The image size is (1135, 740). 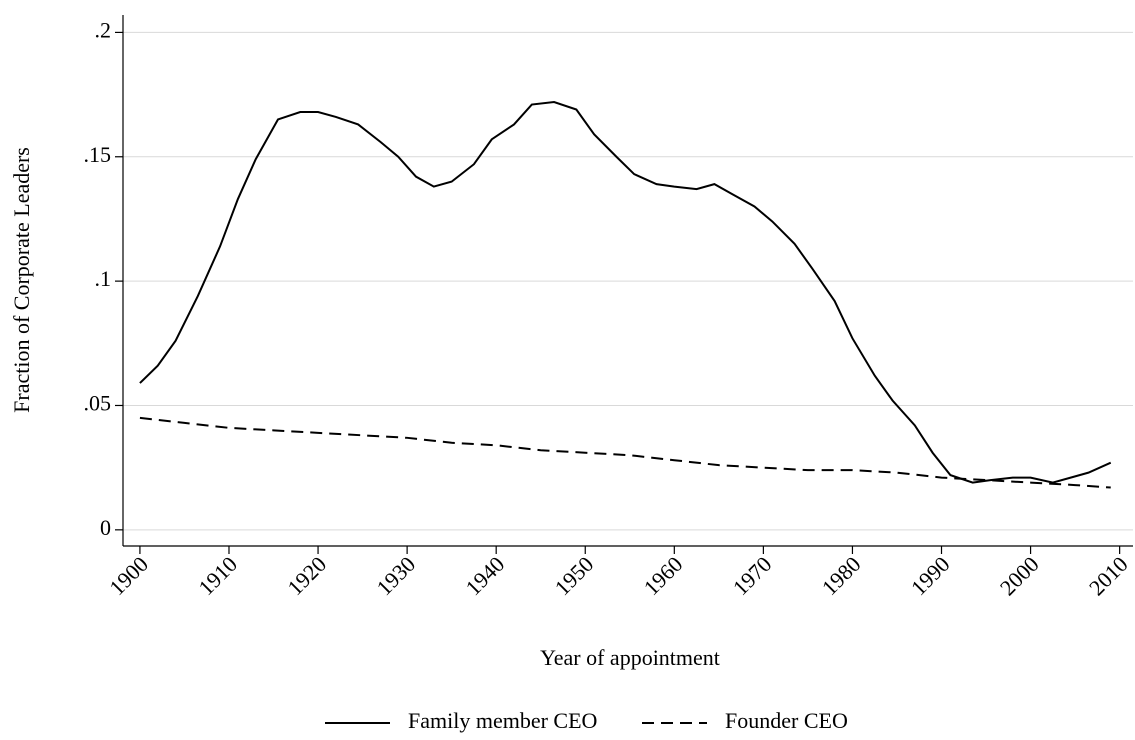 What do you see at coordinates (841, 575) in the screenshot?
I see `x-tick-label: 1980` at bounding box center [841, 575].